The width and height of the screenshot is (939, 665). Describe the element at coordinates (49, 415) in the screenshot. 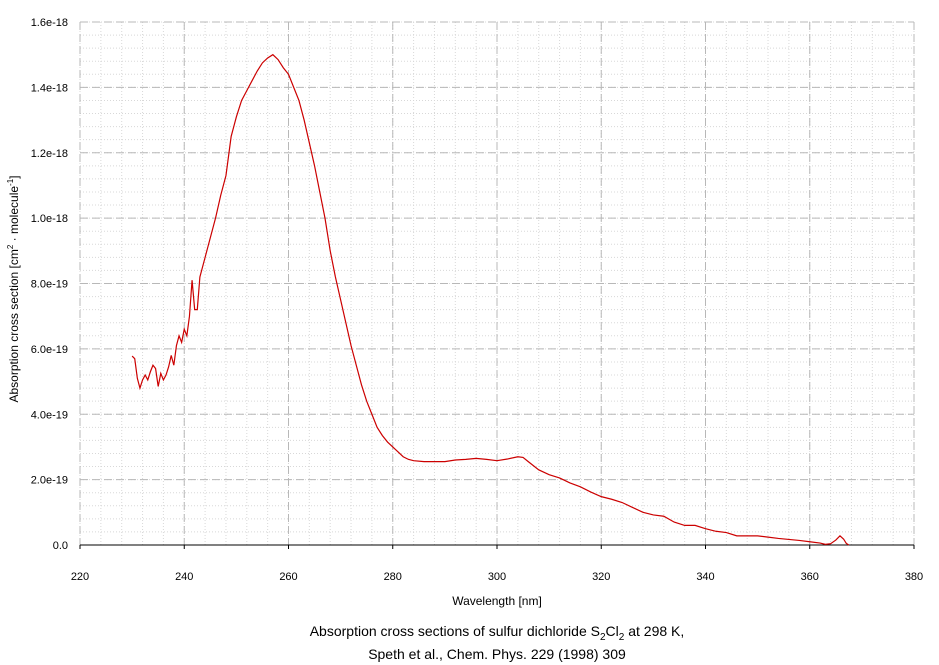

I see `y-tick-label: 4.0e-19` at that location.